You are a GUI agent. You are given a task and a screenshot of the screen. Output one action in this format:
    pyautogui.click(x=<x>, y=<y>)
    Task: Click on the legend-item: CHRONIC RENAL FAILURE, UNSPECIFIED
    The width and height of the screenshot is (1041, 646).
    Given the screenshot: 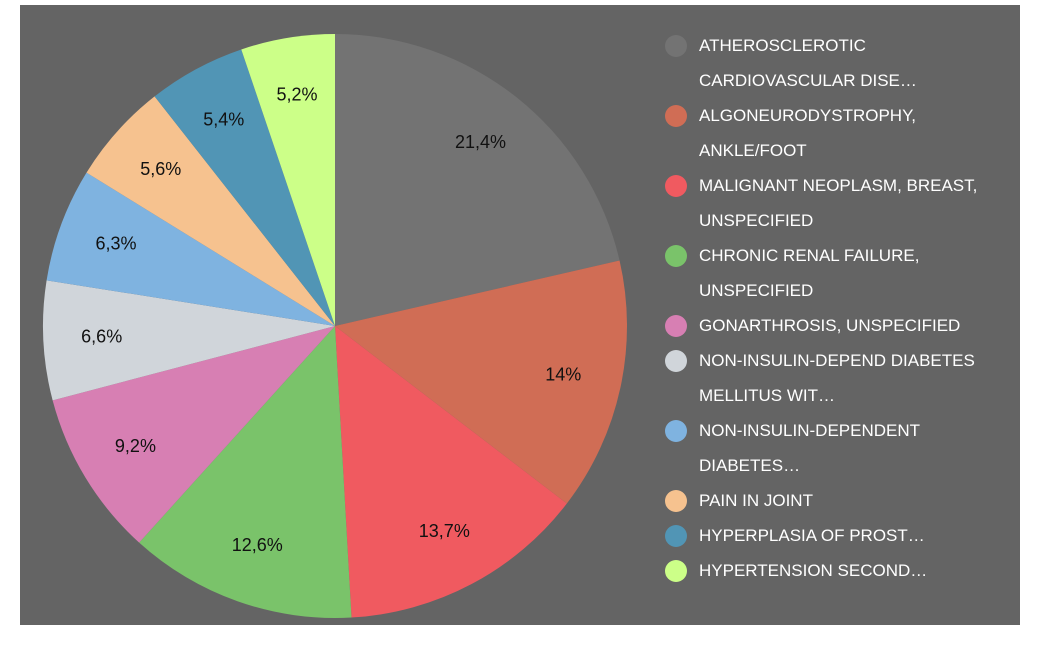 What is the action you would take?
    pyautogui.click(x=827, y=273)
    